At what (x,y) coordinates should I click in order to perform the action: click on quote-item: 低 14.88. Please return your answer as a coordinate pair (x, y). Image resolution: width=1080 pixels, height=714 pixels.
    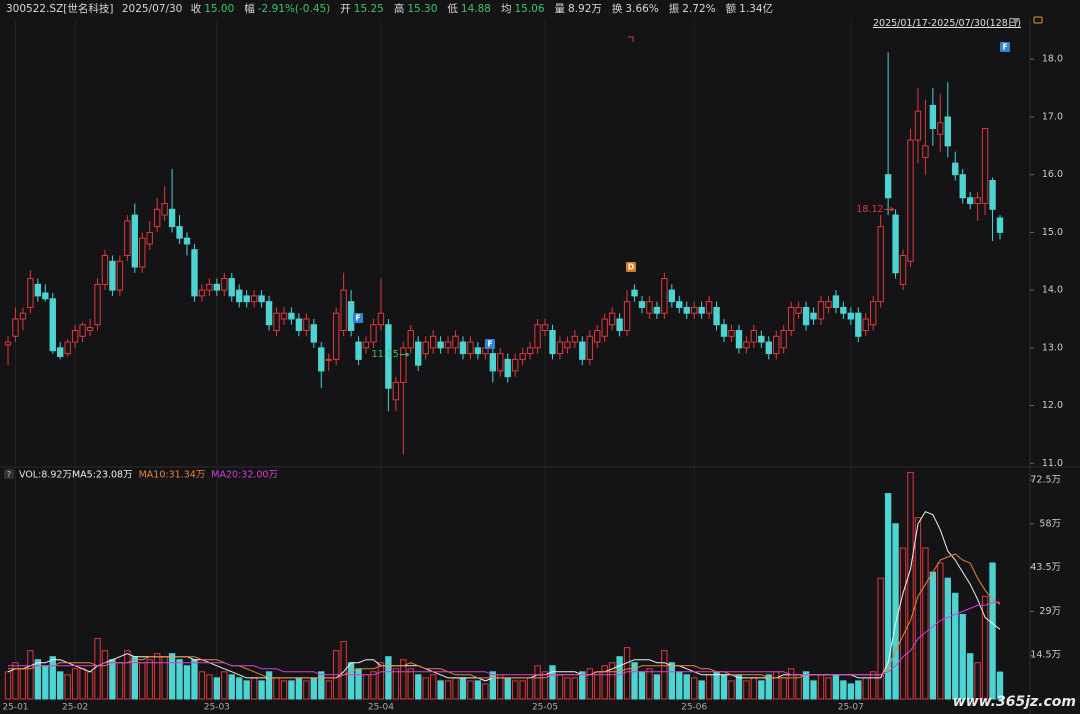
    Looking at the image, I should click on (471, 9).